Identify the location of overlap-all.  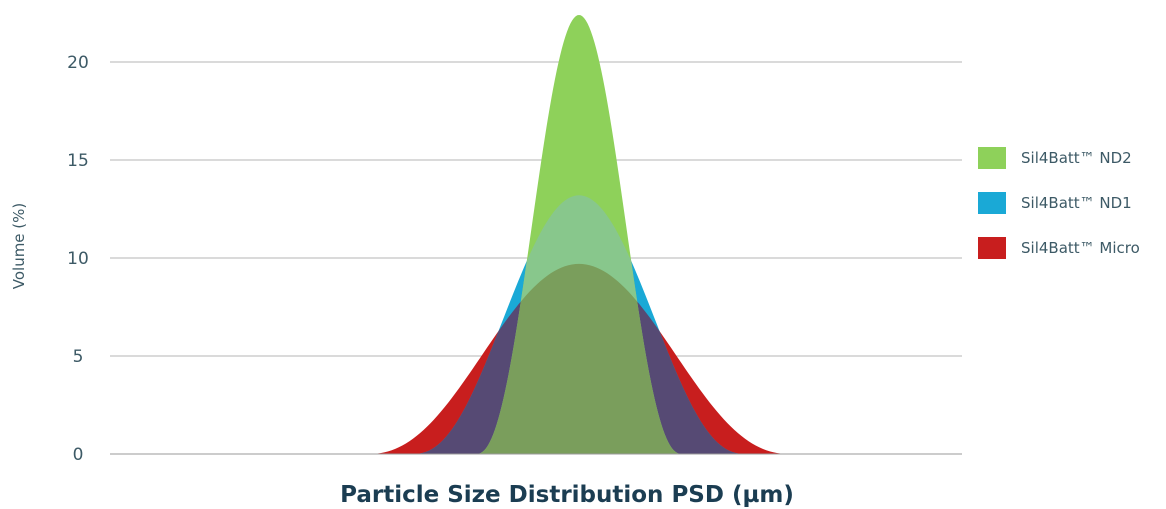
(579, 358).